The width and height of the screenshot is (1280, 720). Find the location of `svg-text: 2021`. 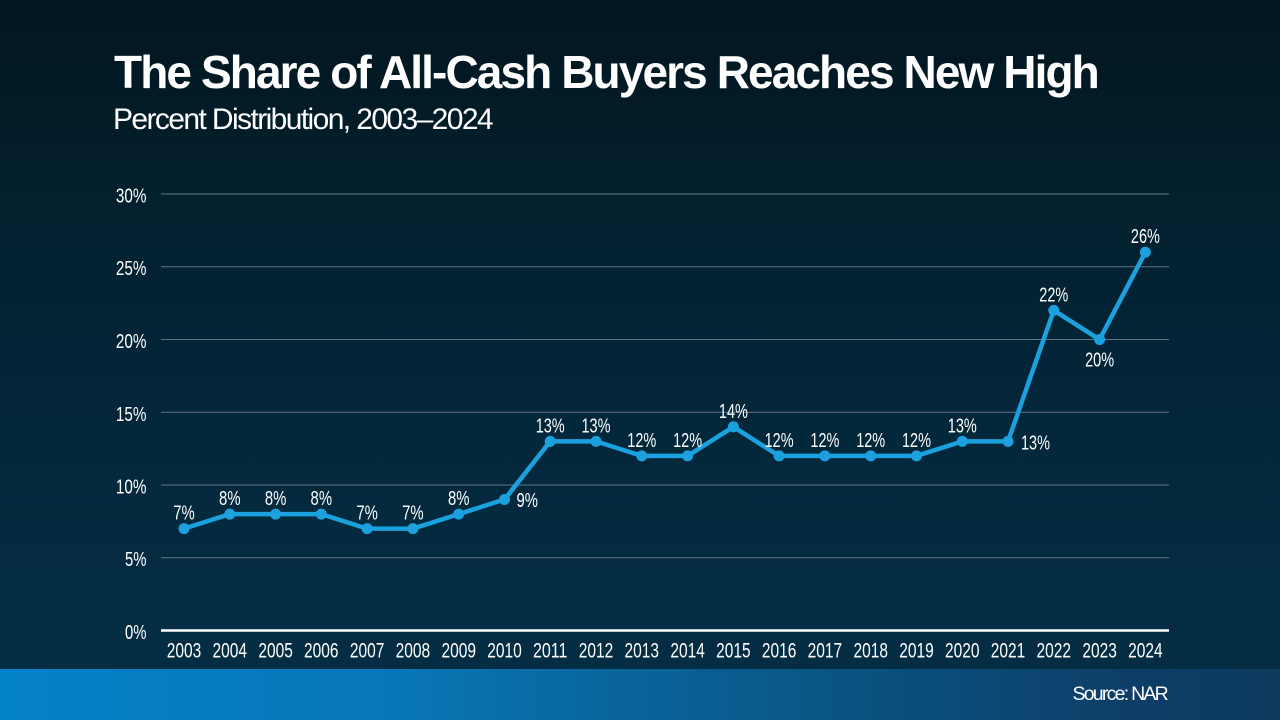

svg-text: 2021 is located at coordinates (1008, 651).